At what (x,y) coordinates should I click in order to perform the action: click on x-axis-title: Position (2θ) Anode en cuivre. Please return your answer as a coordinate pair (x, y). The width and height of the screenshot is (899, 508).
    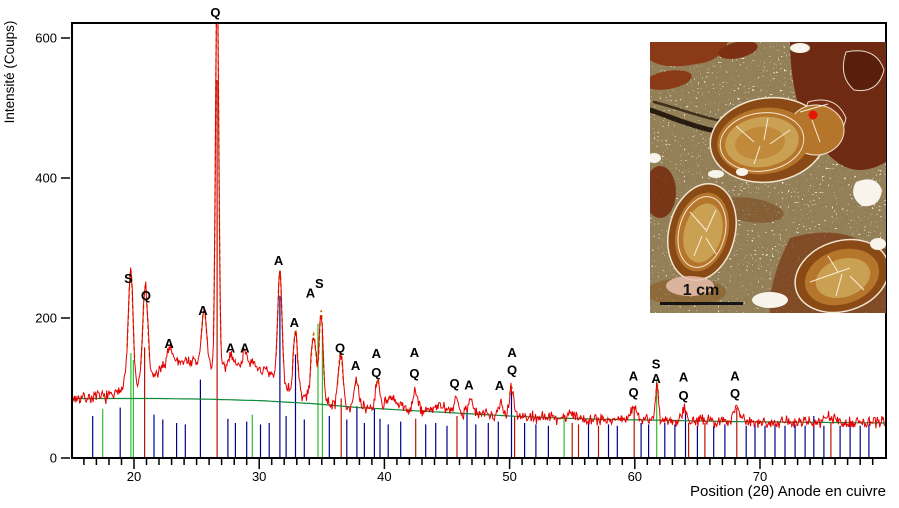
    Looking at the image, I should click on (788, 491).